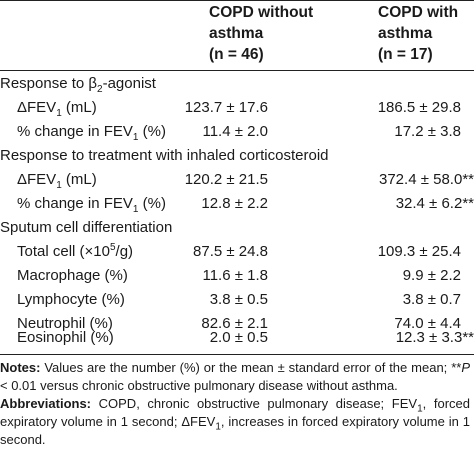  I want to click on value-with-asthma: 3.8 ± 0.7, so click(431, 299).